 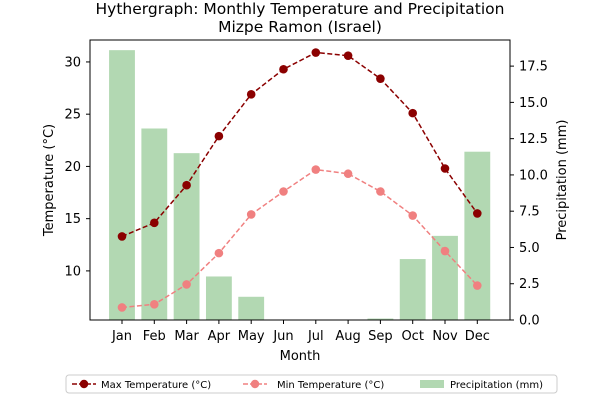 I want to click on x-tick-label: Jul, so click(x=315, y=336).